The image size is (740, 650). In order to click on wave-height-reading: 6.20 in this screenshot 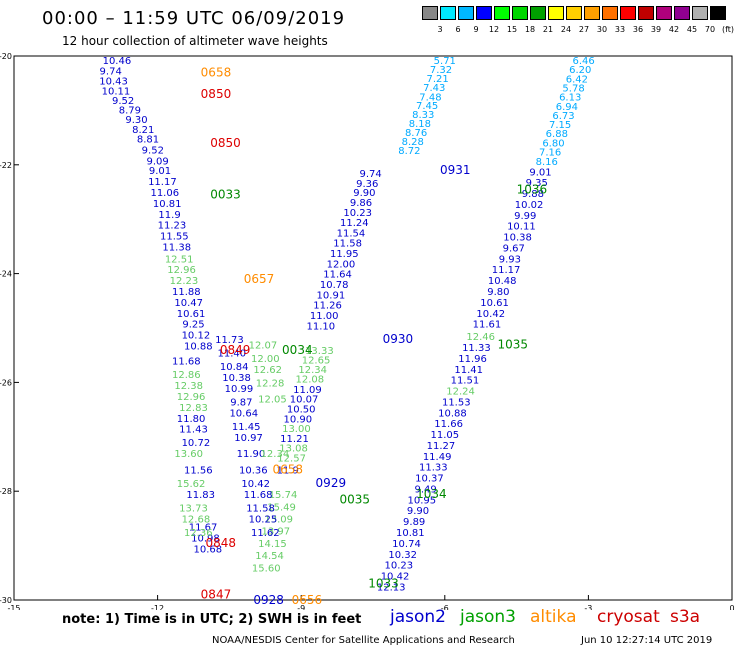, I will do `click(580, 70)`.